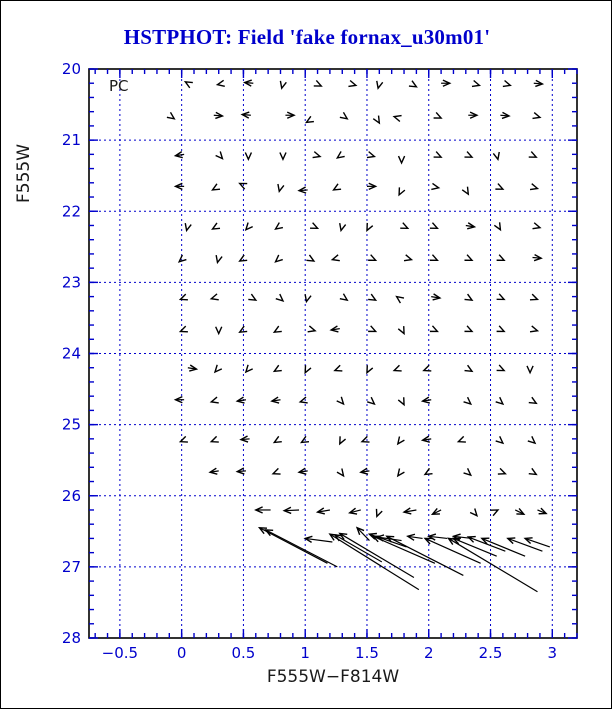 The image size is (612, 709). Describe the element at coordinates (307, 37) in the screenshot. I see `page-title: HSTPHOT: Field 'fake fornax_u30m01'` at that location.